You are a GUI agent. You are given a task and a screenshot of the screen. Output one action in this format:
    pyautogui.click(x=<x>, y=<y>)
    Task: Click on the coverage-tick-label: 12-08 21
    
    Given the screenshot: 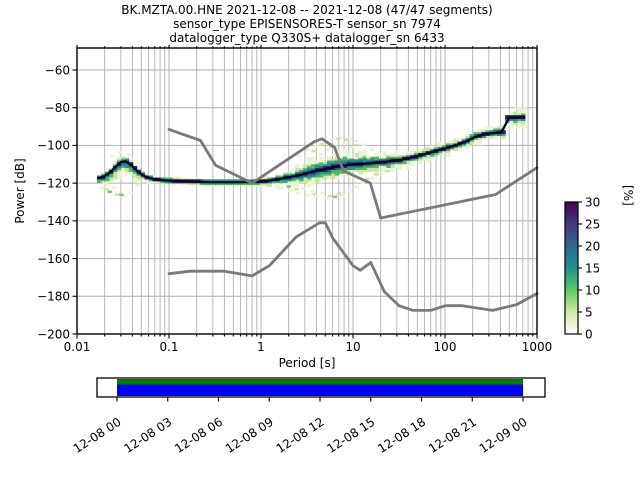 What is the action you would take?
    pyautogui.click(x=452, y=435)
    